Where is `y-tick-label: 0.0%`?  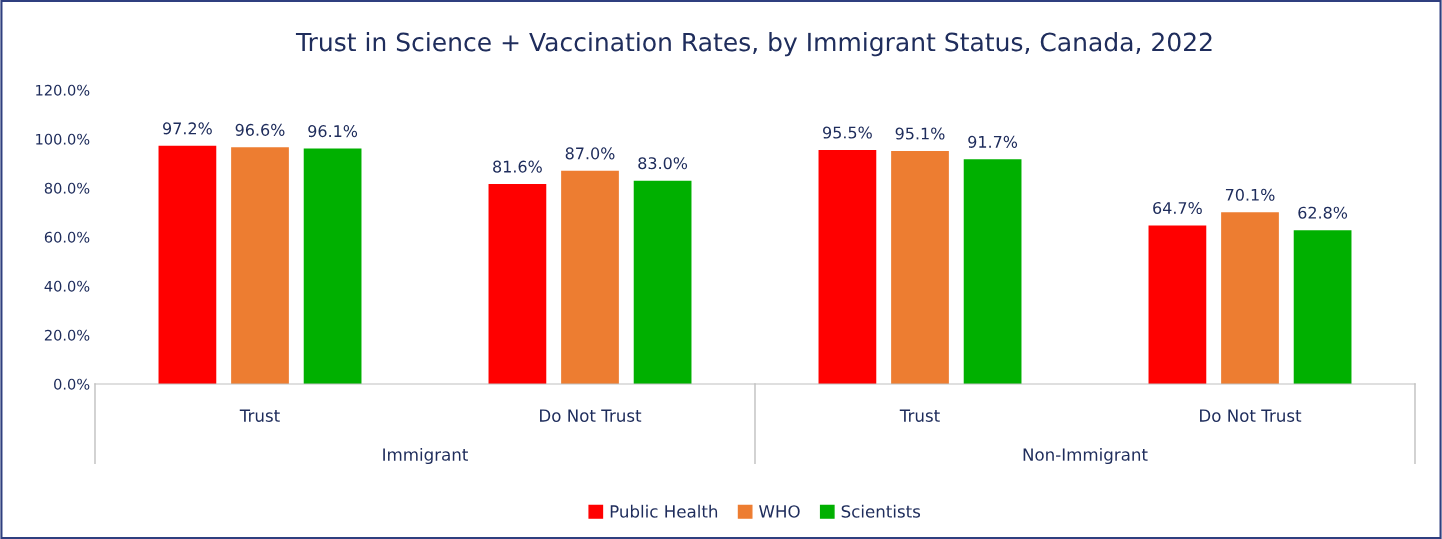 y-tick-label: 0.0% is located at coordinates (72, 384).